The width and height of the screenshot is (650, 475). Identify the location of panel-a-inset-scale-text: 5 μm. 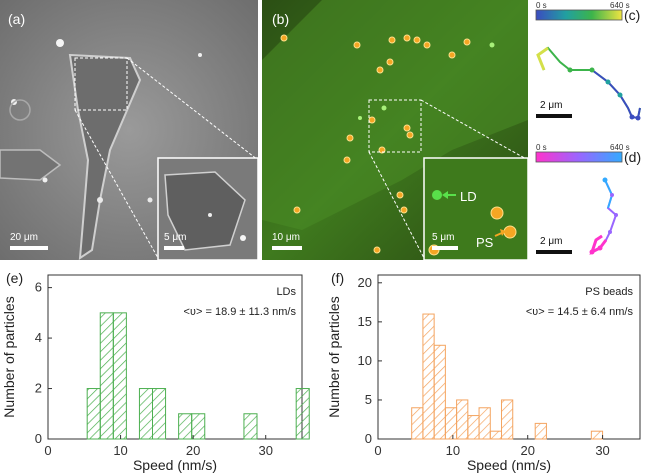
(175, 237).